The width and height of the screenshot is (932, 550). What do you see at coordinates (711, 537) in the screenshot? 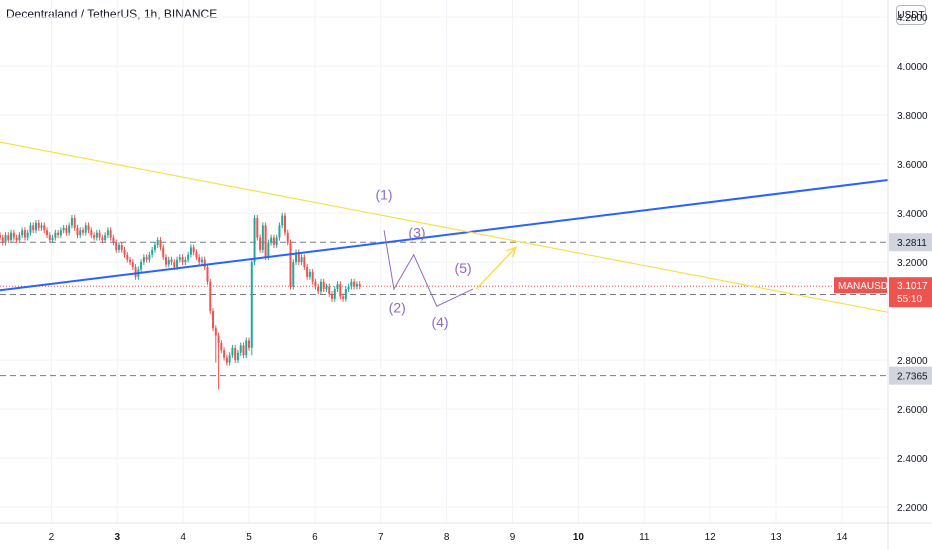
I see `x-tick-label: 12` at bounding box center [711, 537].